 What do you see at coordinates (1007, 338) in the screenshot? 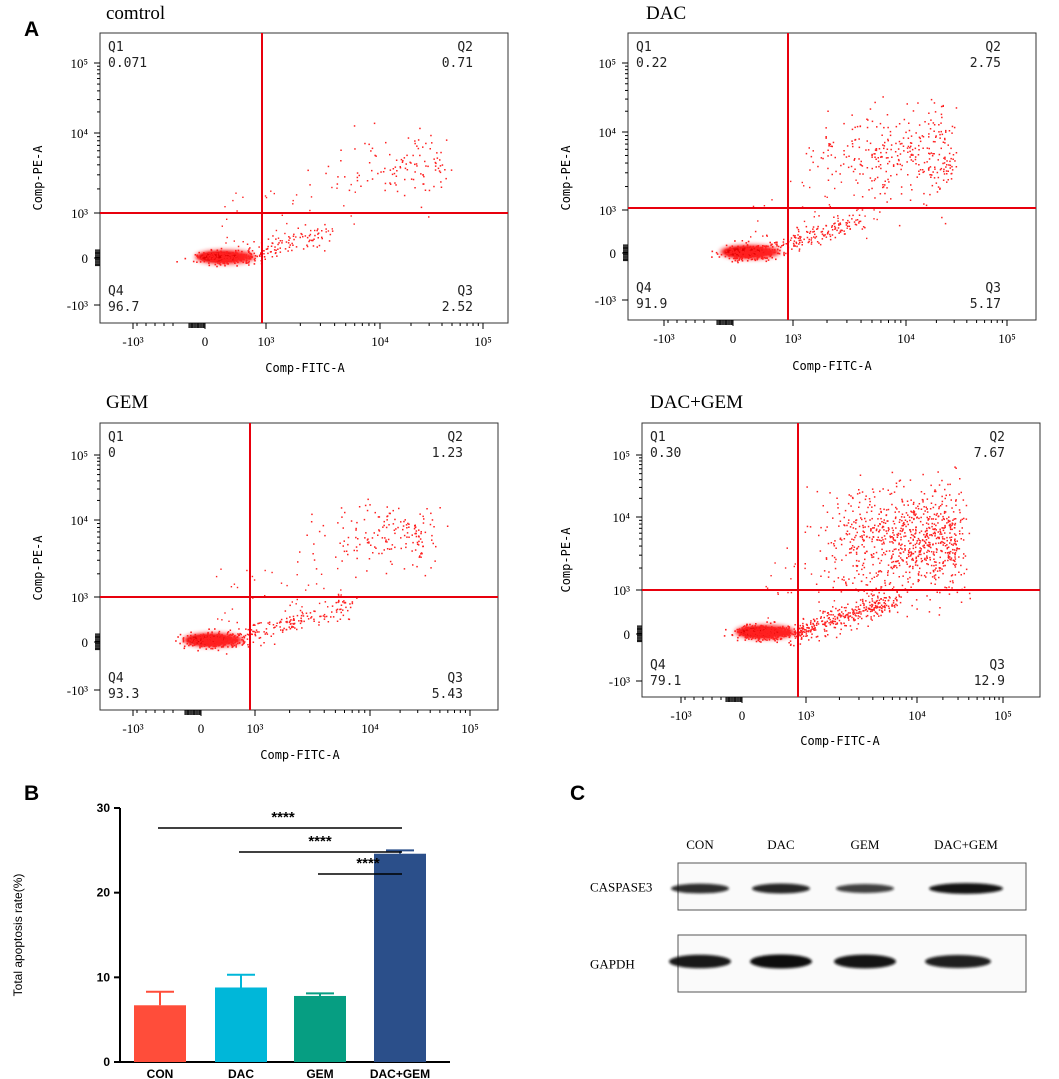
I see `x-tick-label: 10⁵` at bounding box center [1007, 338].